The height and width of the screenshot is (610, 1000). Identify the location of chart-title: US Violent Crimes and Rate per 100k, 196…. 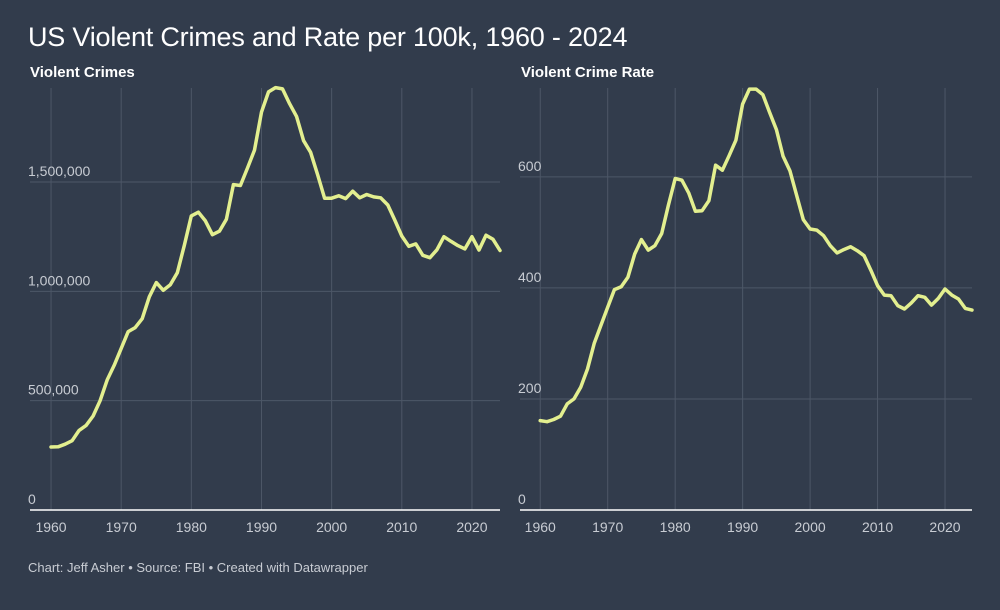
(328, 37).